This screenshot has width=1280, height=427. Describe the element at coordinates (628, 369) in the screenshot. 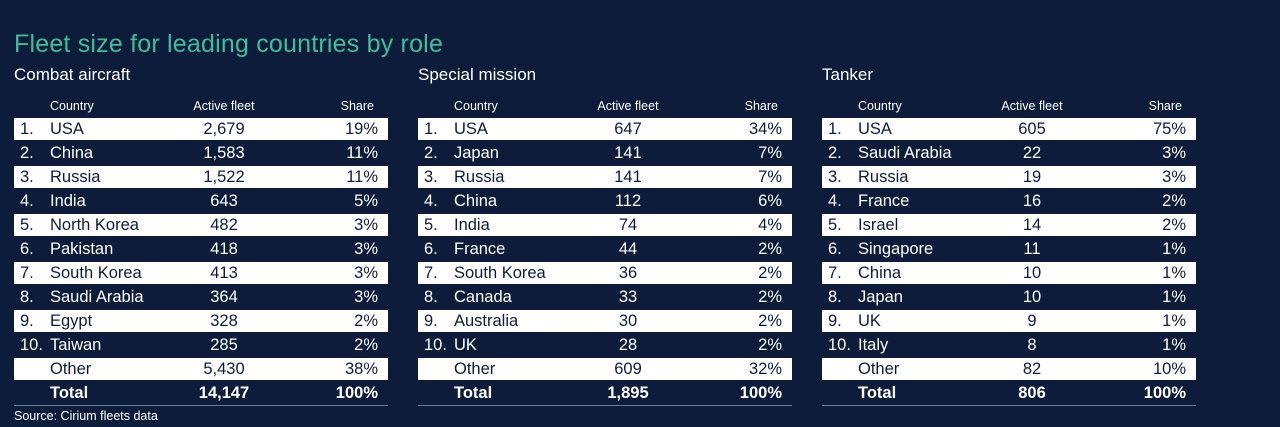

I see `active-fleet-cell: 609` at that location.